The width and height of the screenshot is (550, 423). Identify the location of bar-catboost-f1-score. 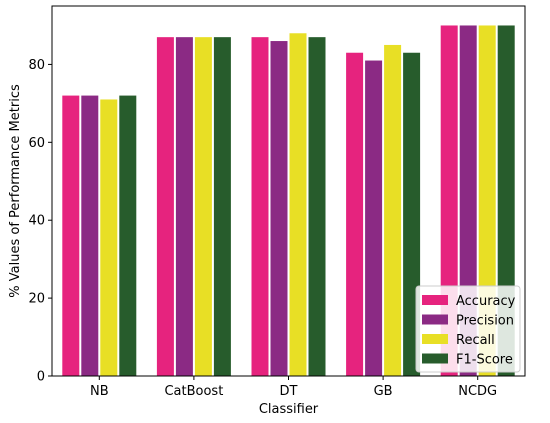
(222, 206).